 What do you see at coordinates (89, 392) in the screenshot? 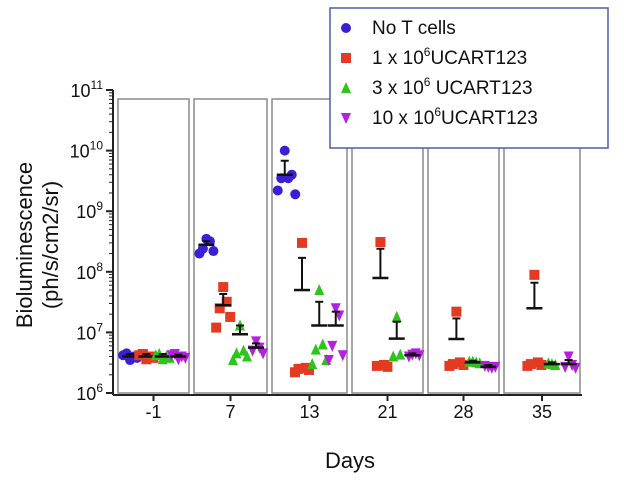
I see `y-tick-label: 10⁶` at bounding box center [89, 392].